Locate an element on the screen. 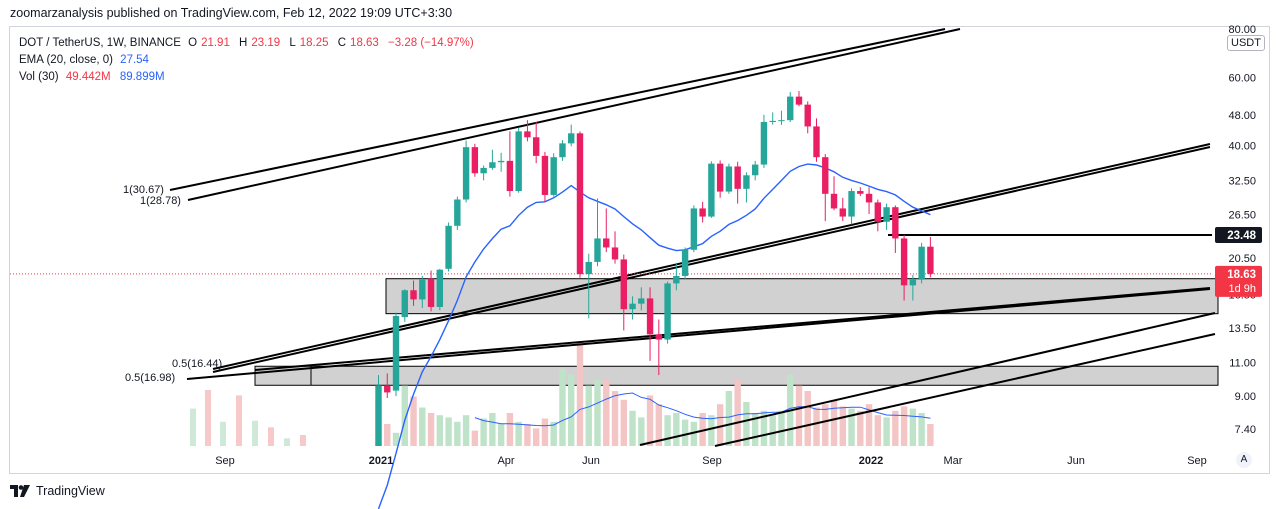  x-tick-label: Mar is located at coordinates (953, 461).